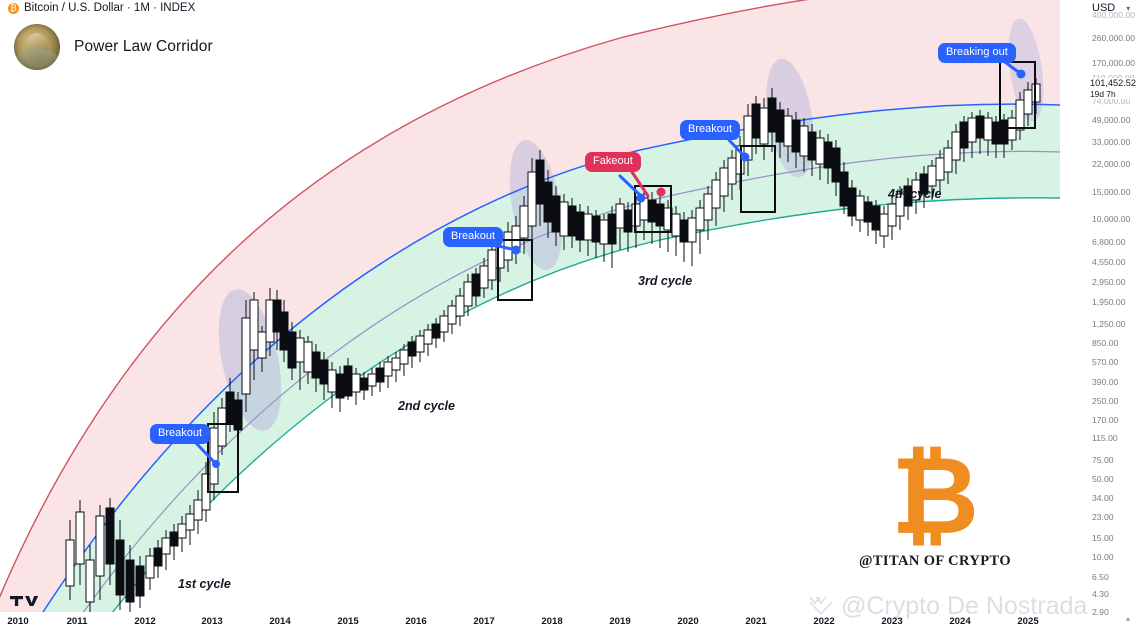  What do you see at coordinates (416, 621) in the screenshot?
I see `time-tick: 2016` at bounding box center [416, 621].